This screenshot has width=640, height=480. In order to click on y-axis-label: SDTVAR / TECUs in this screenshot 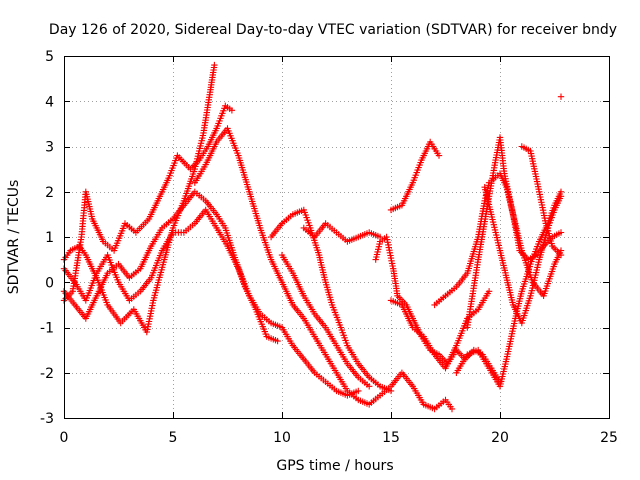, I will do `click(14, 237)`.